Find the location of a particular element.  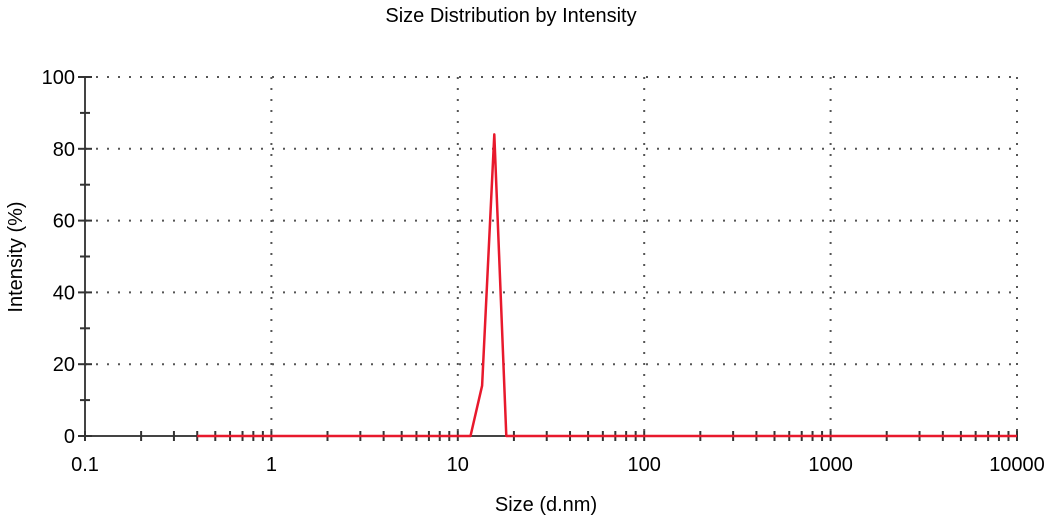

x-axis-label: Size (d.nm) is located at coordinates (546, 505).